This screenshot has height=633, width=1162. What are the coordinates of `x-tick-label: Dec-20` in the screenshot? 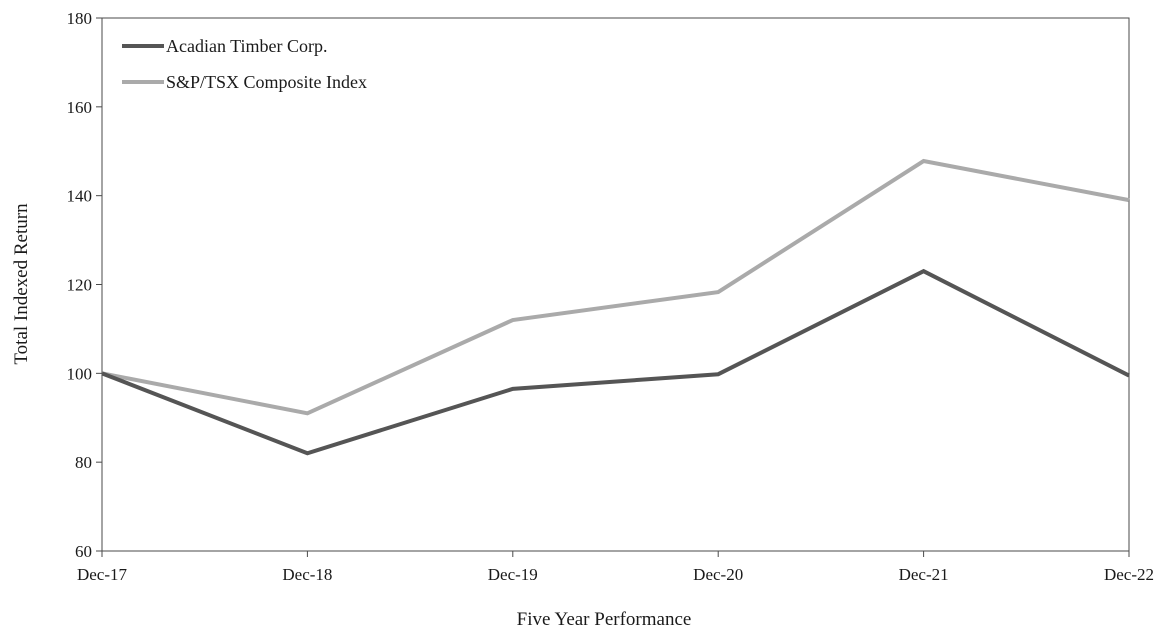 It's located at (718, 574).